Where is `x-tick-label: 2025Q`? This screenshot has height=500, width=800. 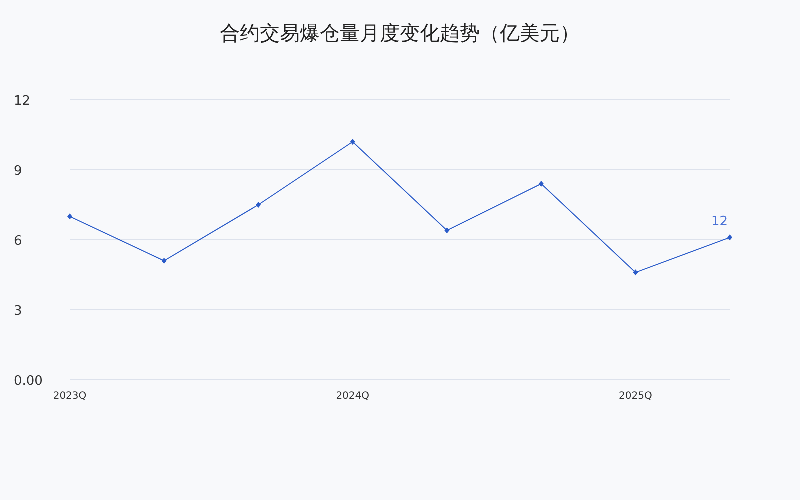
x-tick-label: 2025Q is located at coordinates (635, 396).